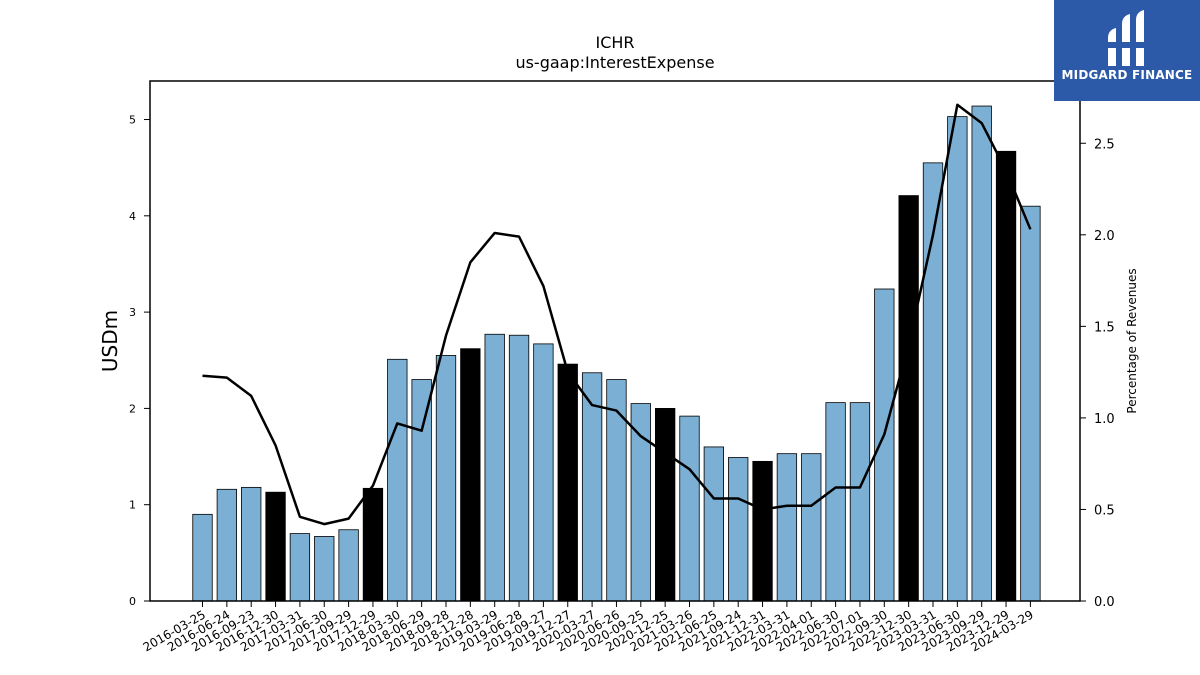  I want to click on y-tick-label: 5, so click(132, 120).